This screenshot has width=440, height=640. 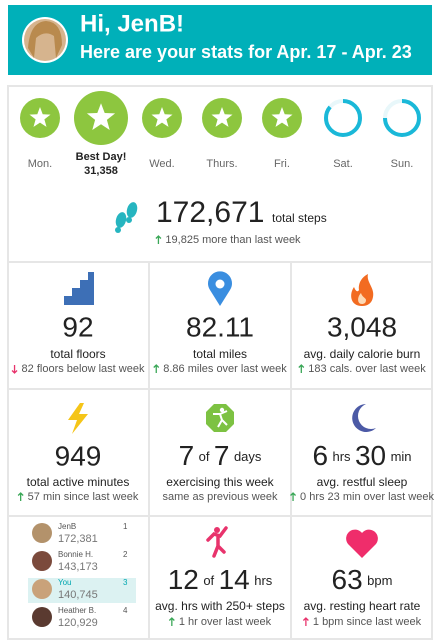 I want to click on sleep-value: 6 hrs 30 min, so click(x=361, y=455).